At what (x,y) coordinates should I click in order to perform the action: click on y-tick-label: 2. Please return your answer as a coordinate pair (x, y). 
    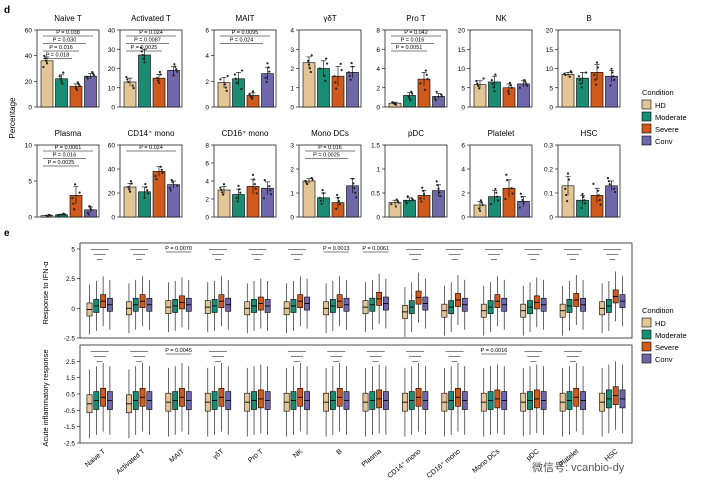
    Looking at the image, I should click on (207, 200).